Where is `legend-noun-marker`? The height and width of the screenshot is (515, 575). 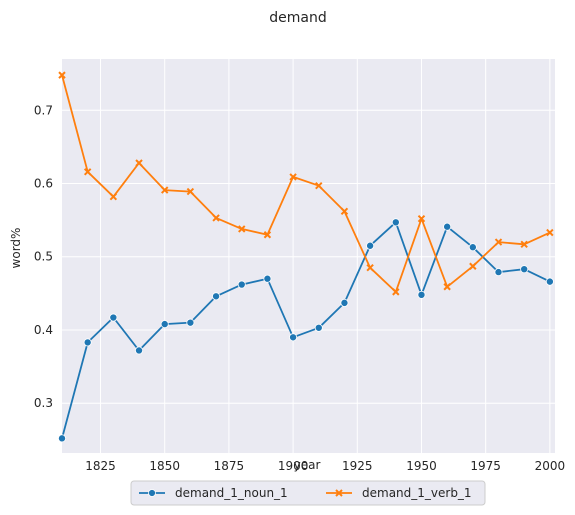
legend-noun-marker is located at coordinates (152, 493).